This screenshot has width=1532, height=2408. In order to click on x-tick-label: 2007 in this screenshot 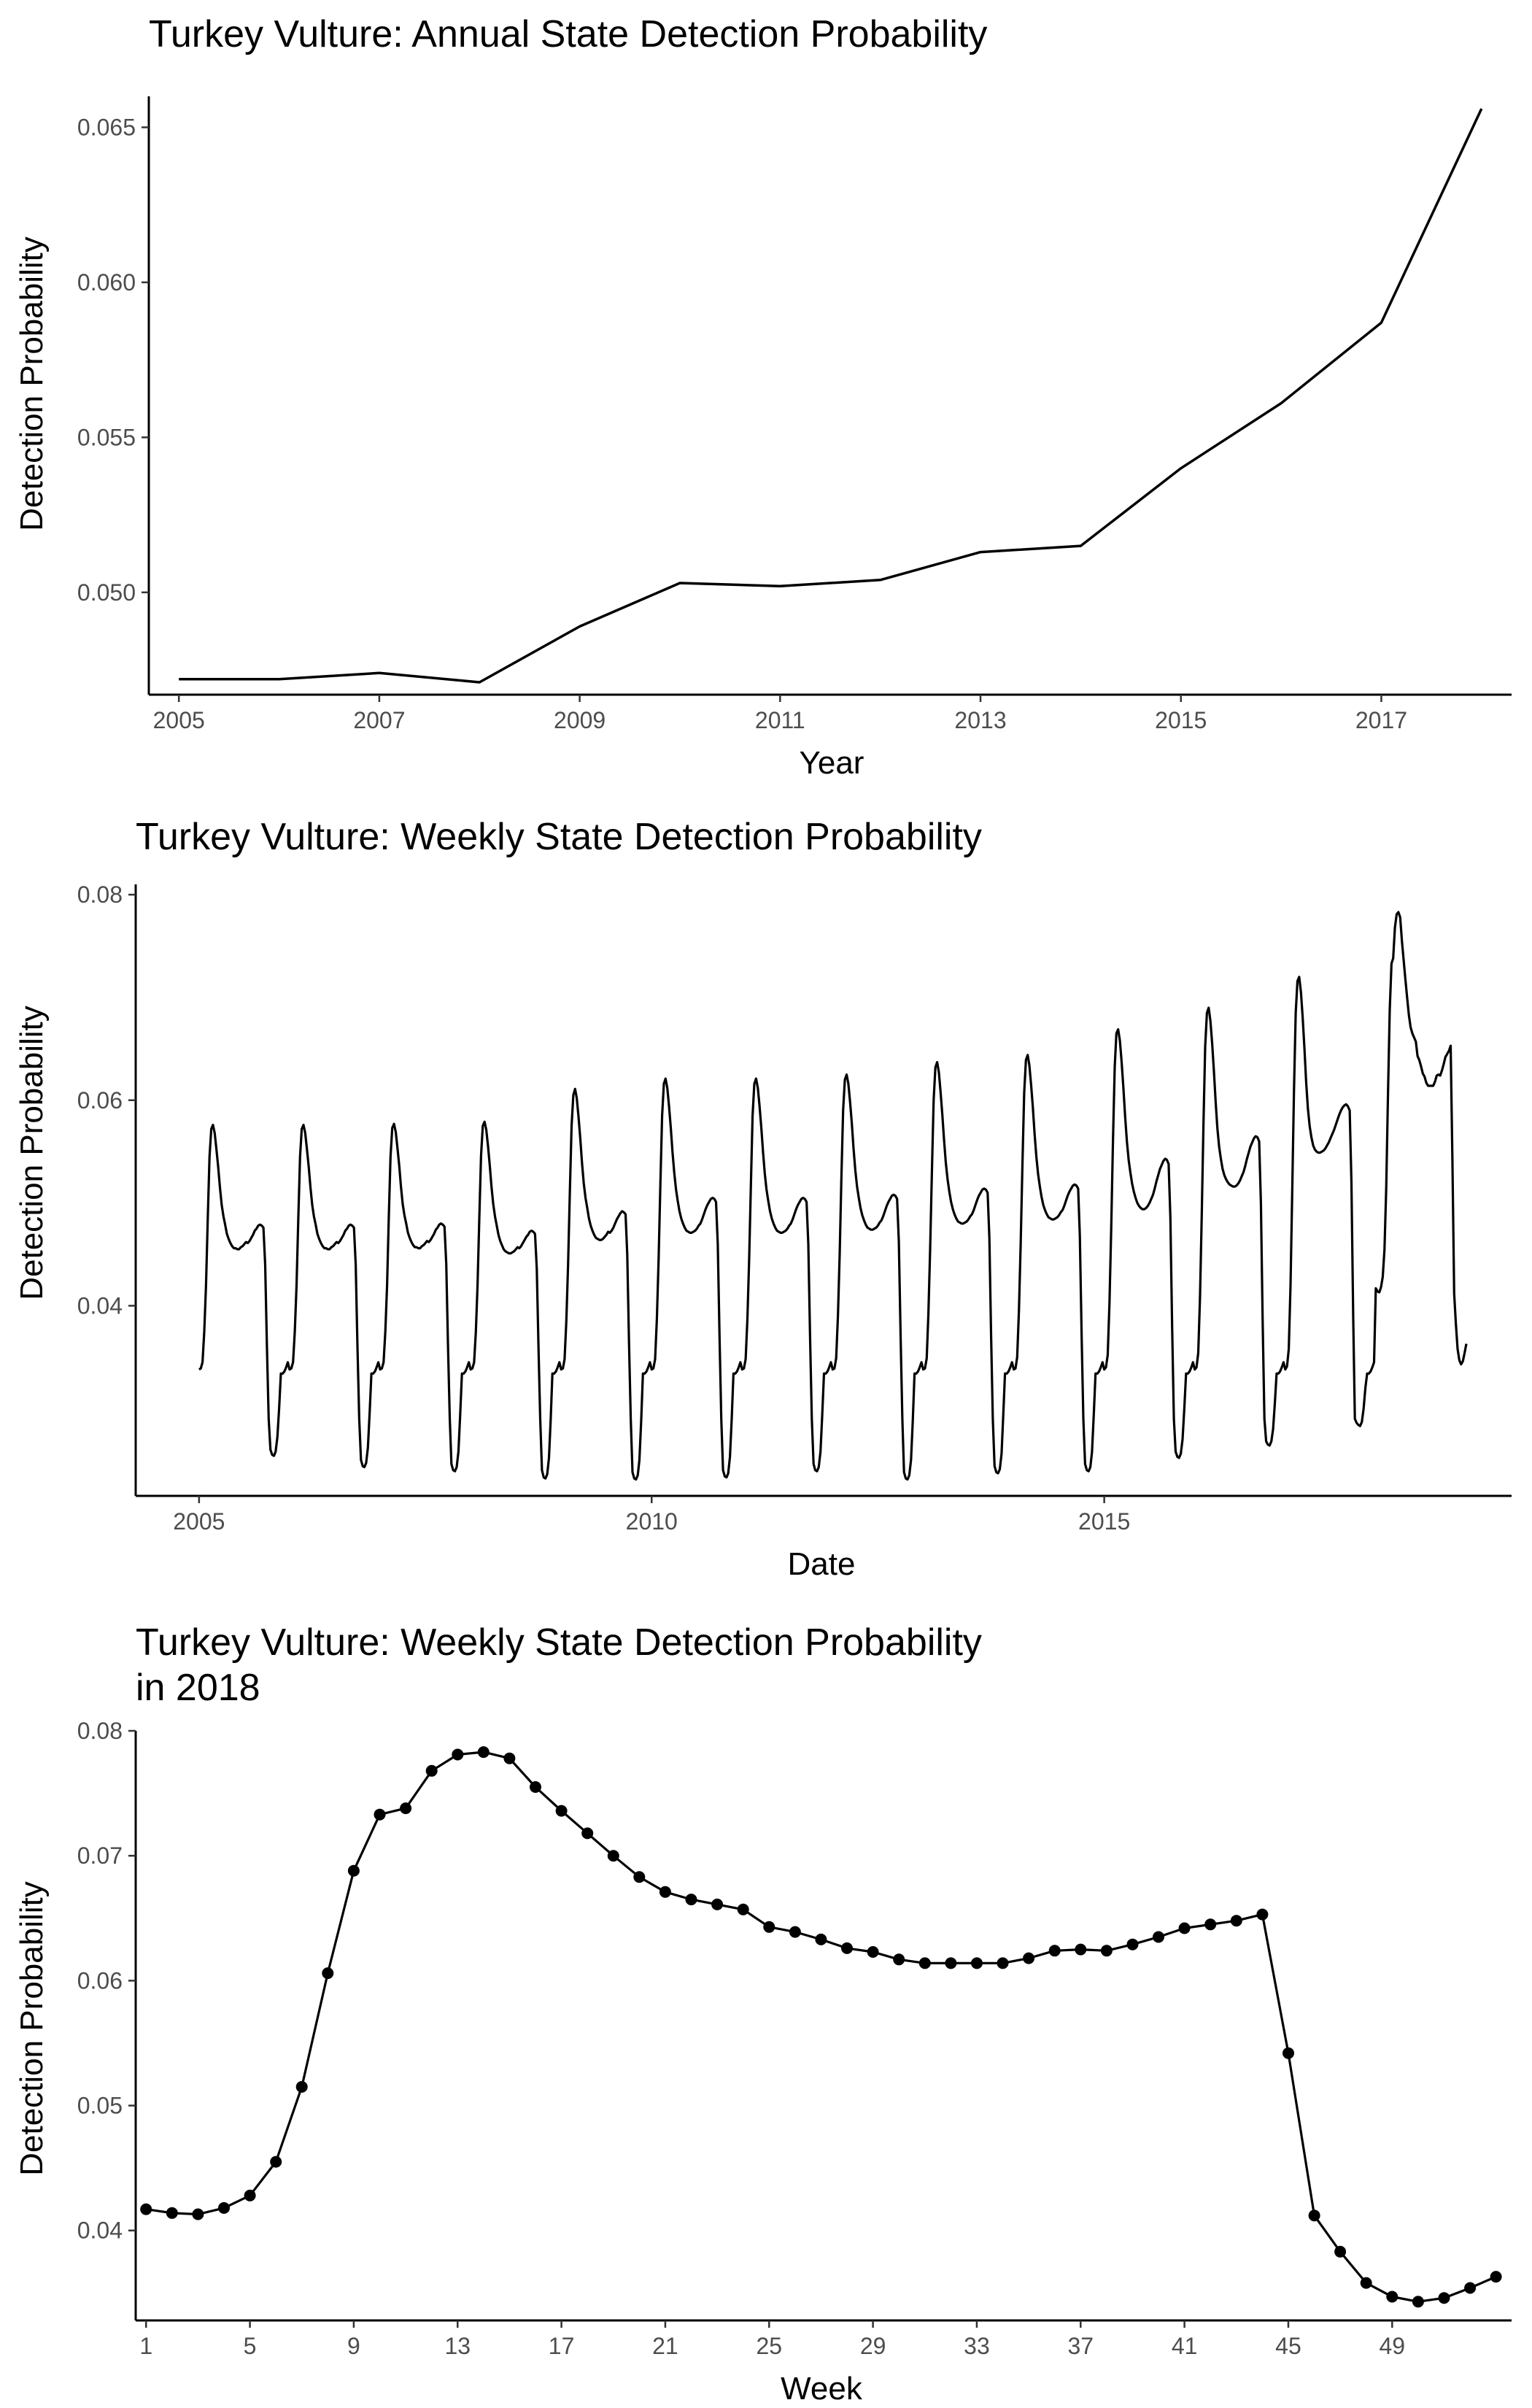, I will do `click(379, 720)`.